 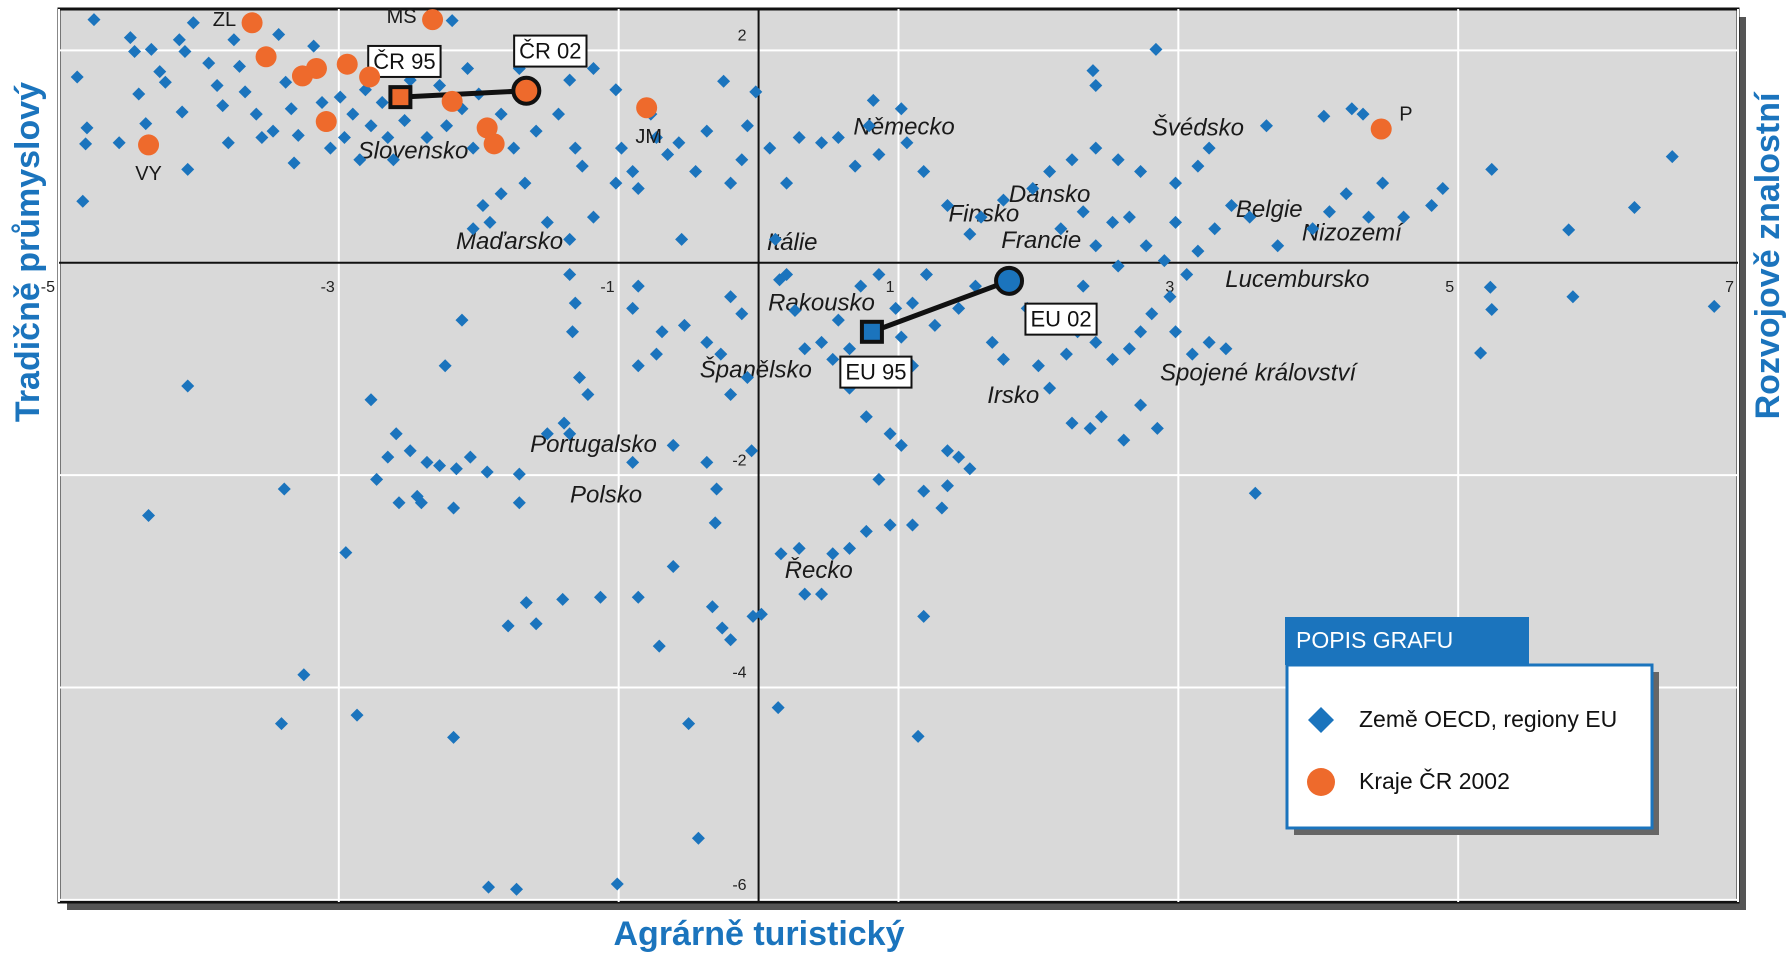 I want to click on annotation: Spojené království, so click(x=1259, y=373).